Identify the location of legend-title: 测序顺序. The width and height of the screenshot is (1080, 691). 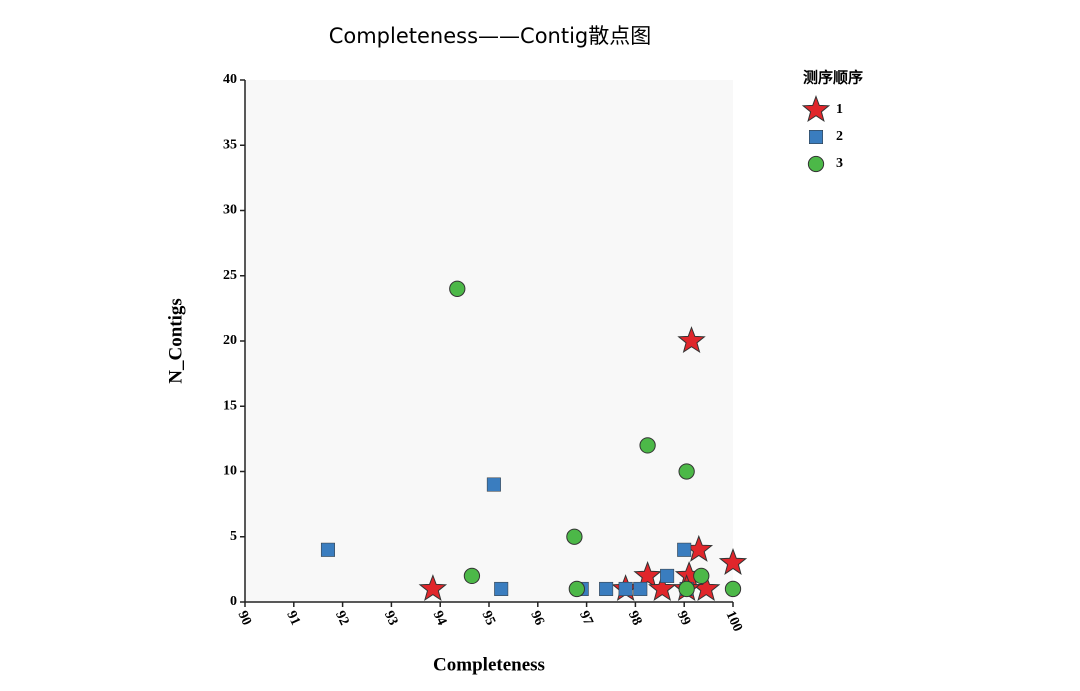
(833, 78).